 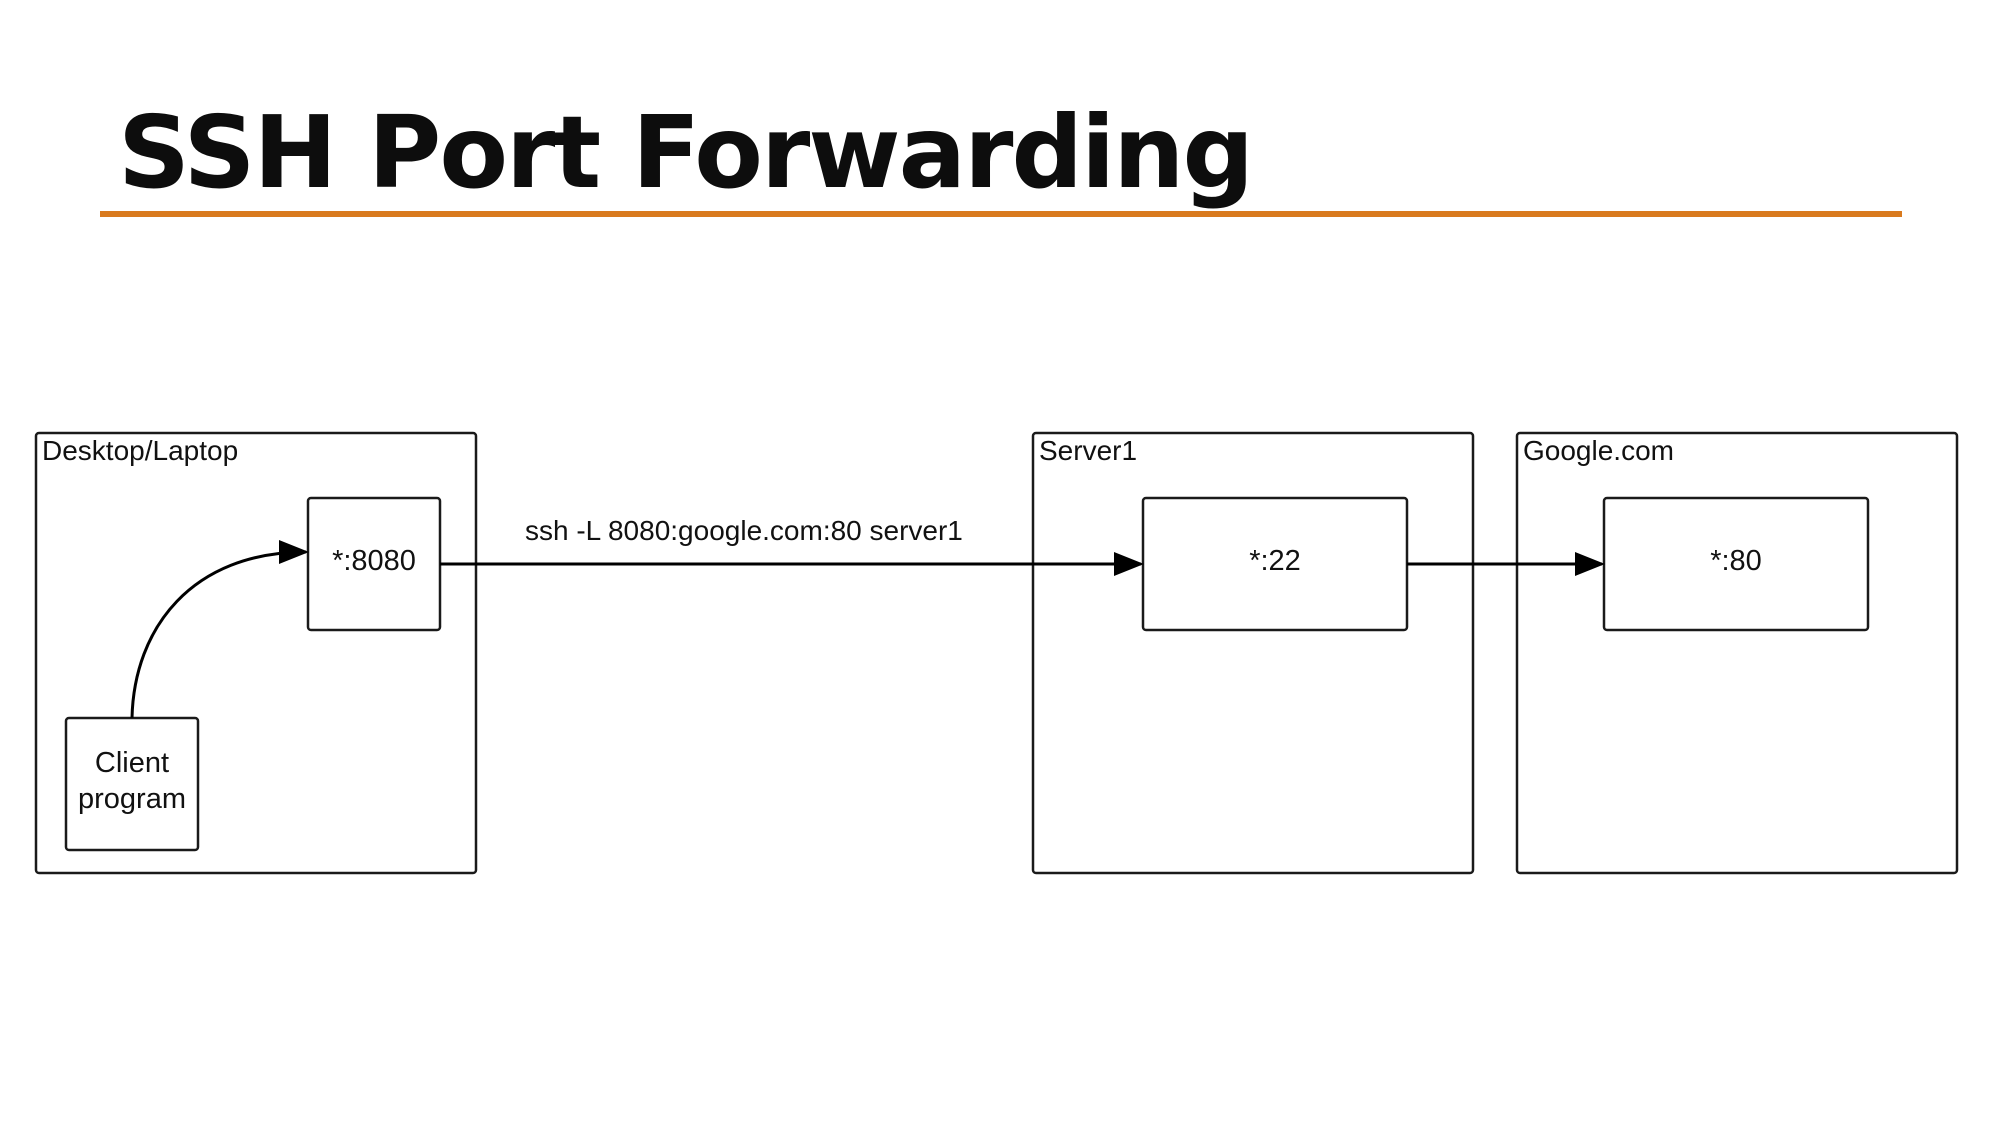 What do you see at coordinates (744, 530) in the screenshot?
I see `ssh-command-label: ssh -L 8080:google.com:80 server1` at bounding box center [744, 530].